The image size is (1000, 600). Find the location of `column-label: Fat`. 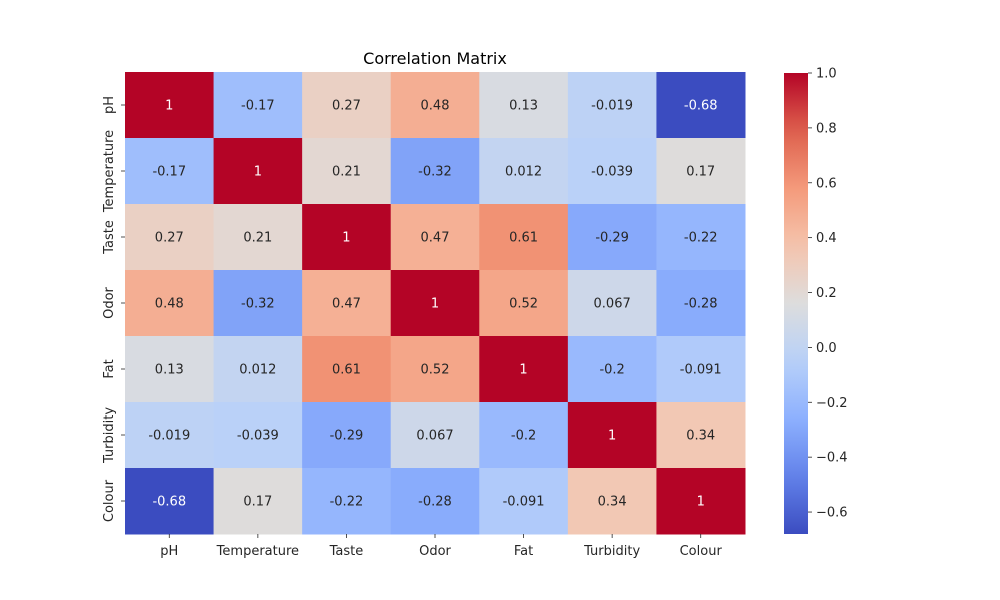

column-label: Fat is located at coordinates (523, 551).